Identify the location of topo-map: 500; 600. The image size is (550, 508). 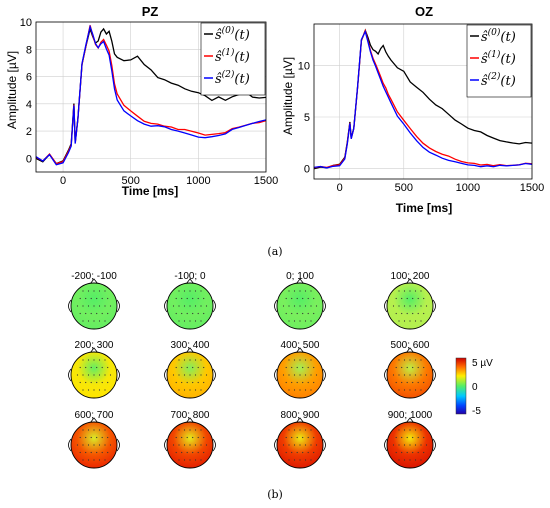
(410, 369).